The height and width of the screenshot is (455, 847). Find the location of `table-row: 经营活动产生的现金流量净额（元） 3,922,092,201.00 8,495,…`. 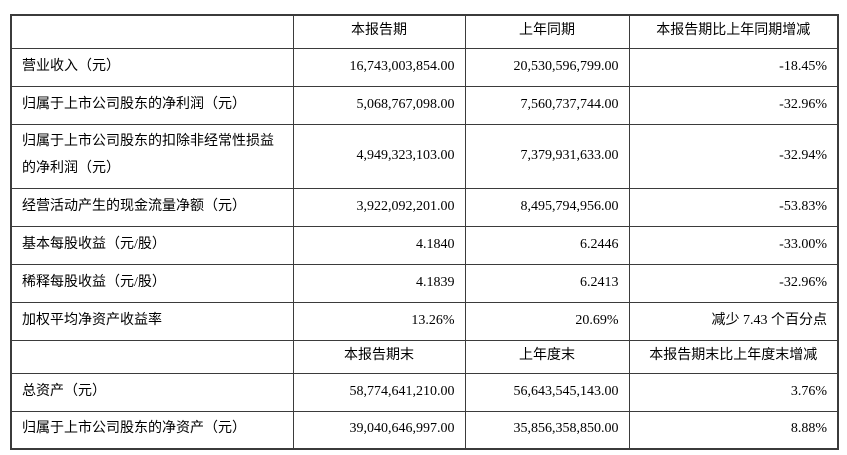

table-row: 经营活动产生的现金流量净额（元） 3,922,092,201.00 8,495,… is located at coordinates (424, 207).